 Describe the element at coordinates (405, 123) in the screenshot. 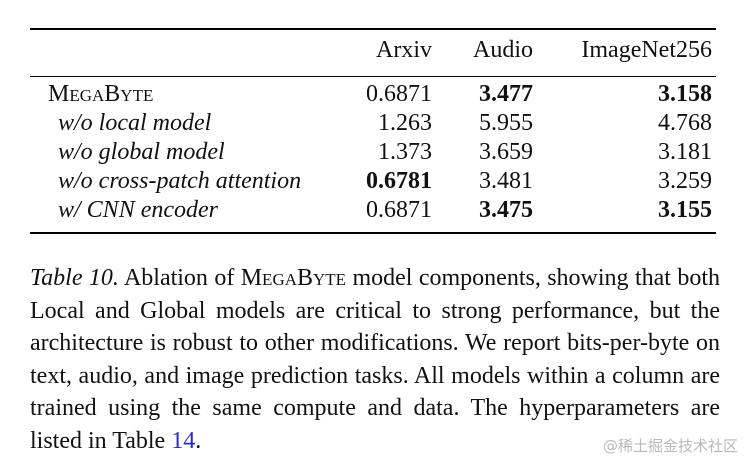

I see `table-cell: 1.263` at that location.